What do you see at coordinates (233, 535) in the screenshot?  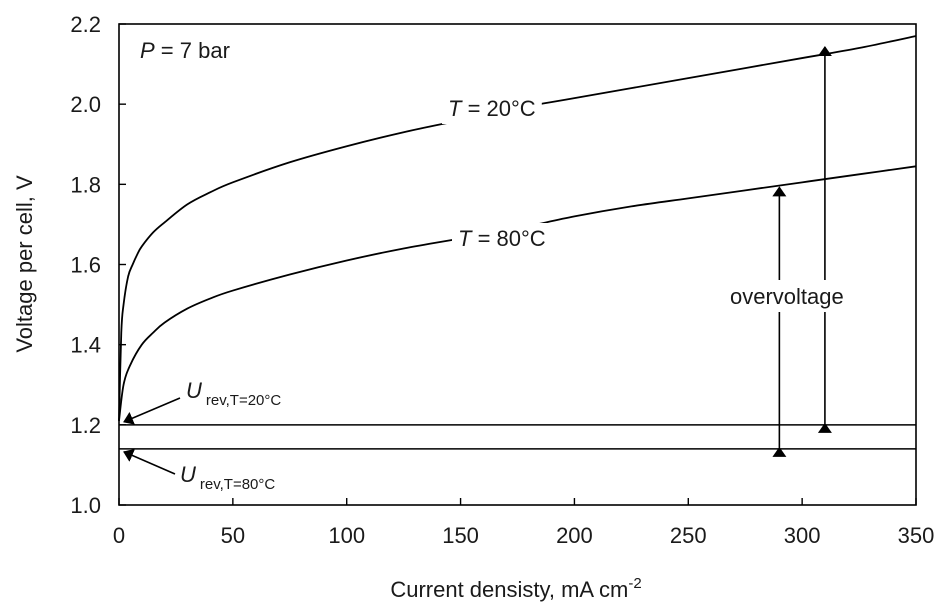 I see `x-tick-label: 50` at bounding box center [233, 535].